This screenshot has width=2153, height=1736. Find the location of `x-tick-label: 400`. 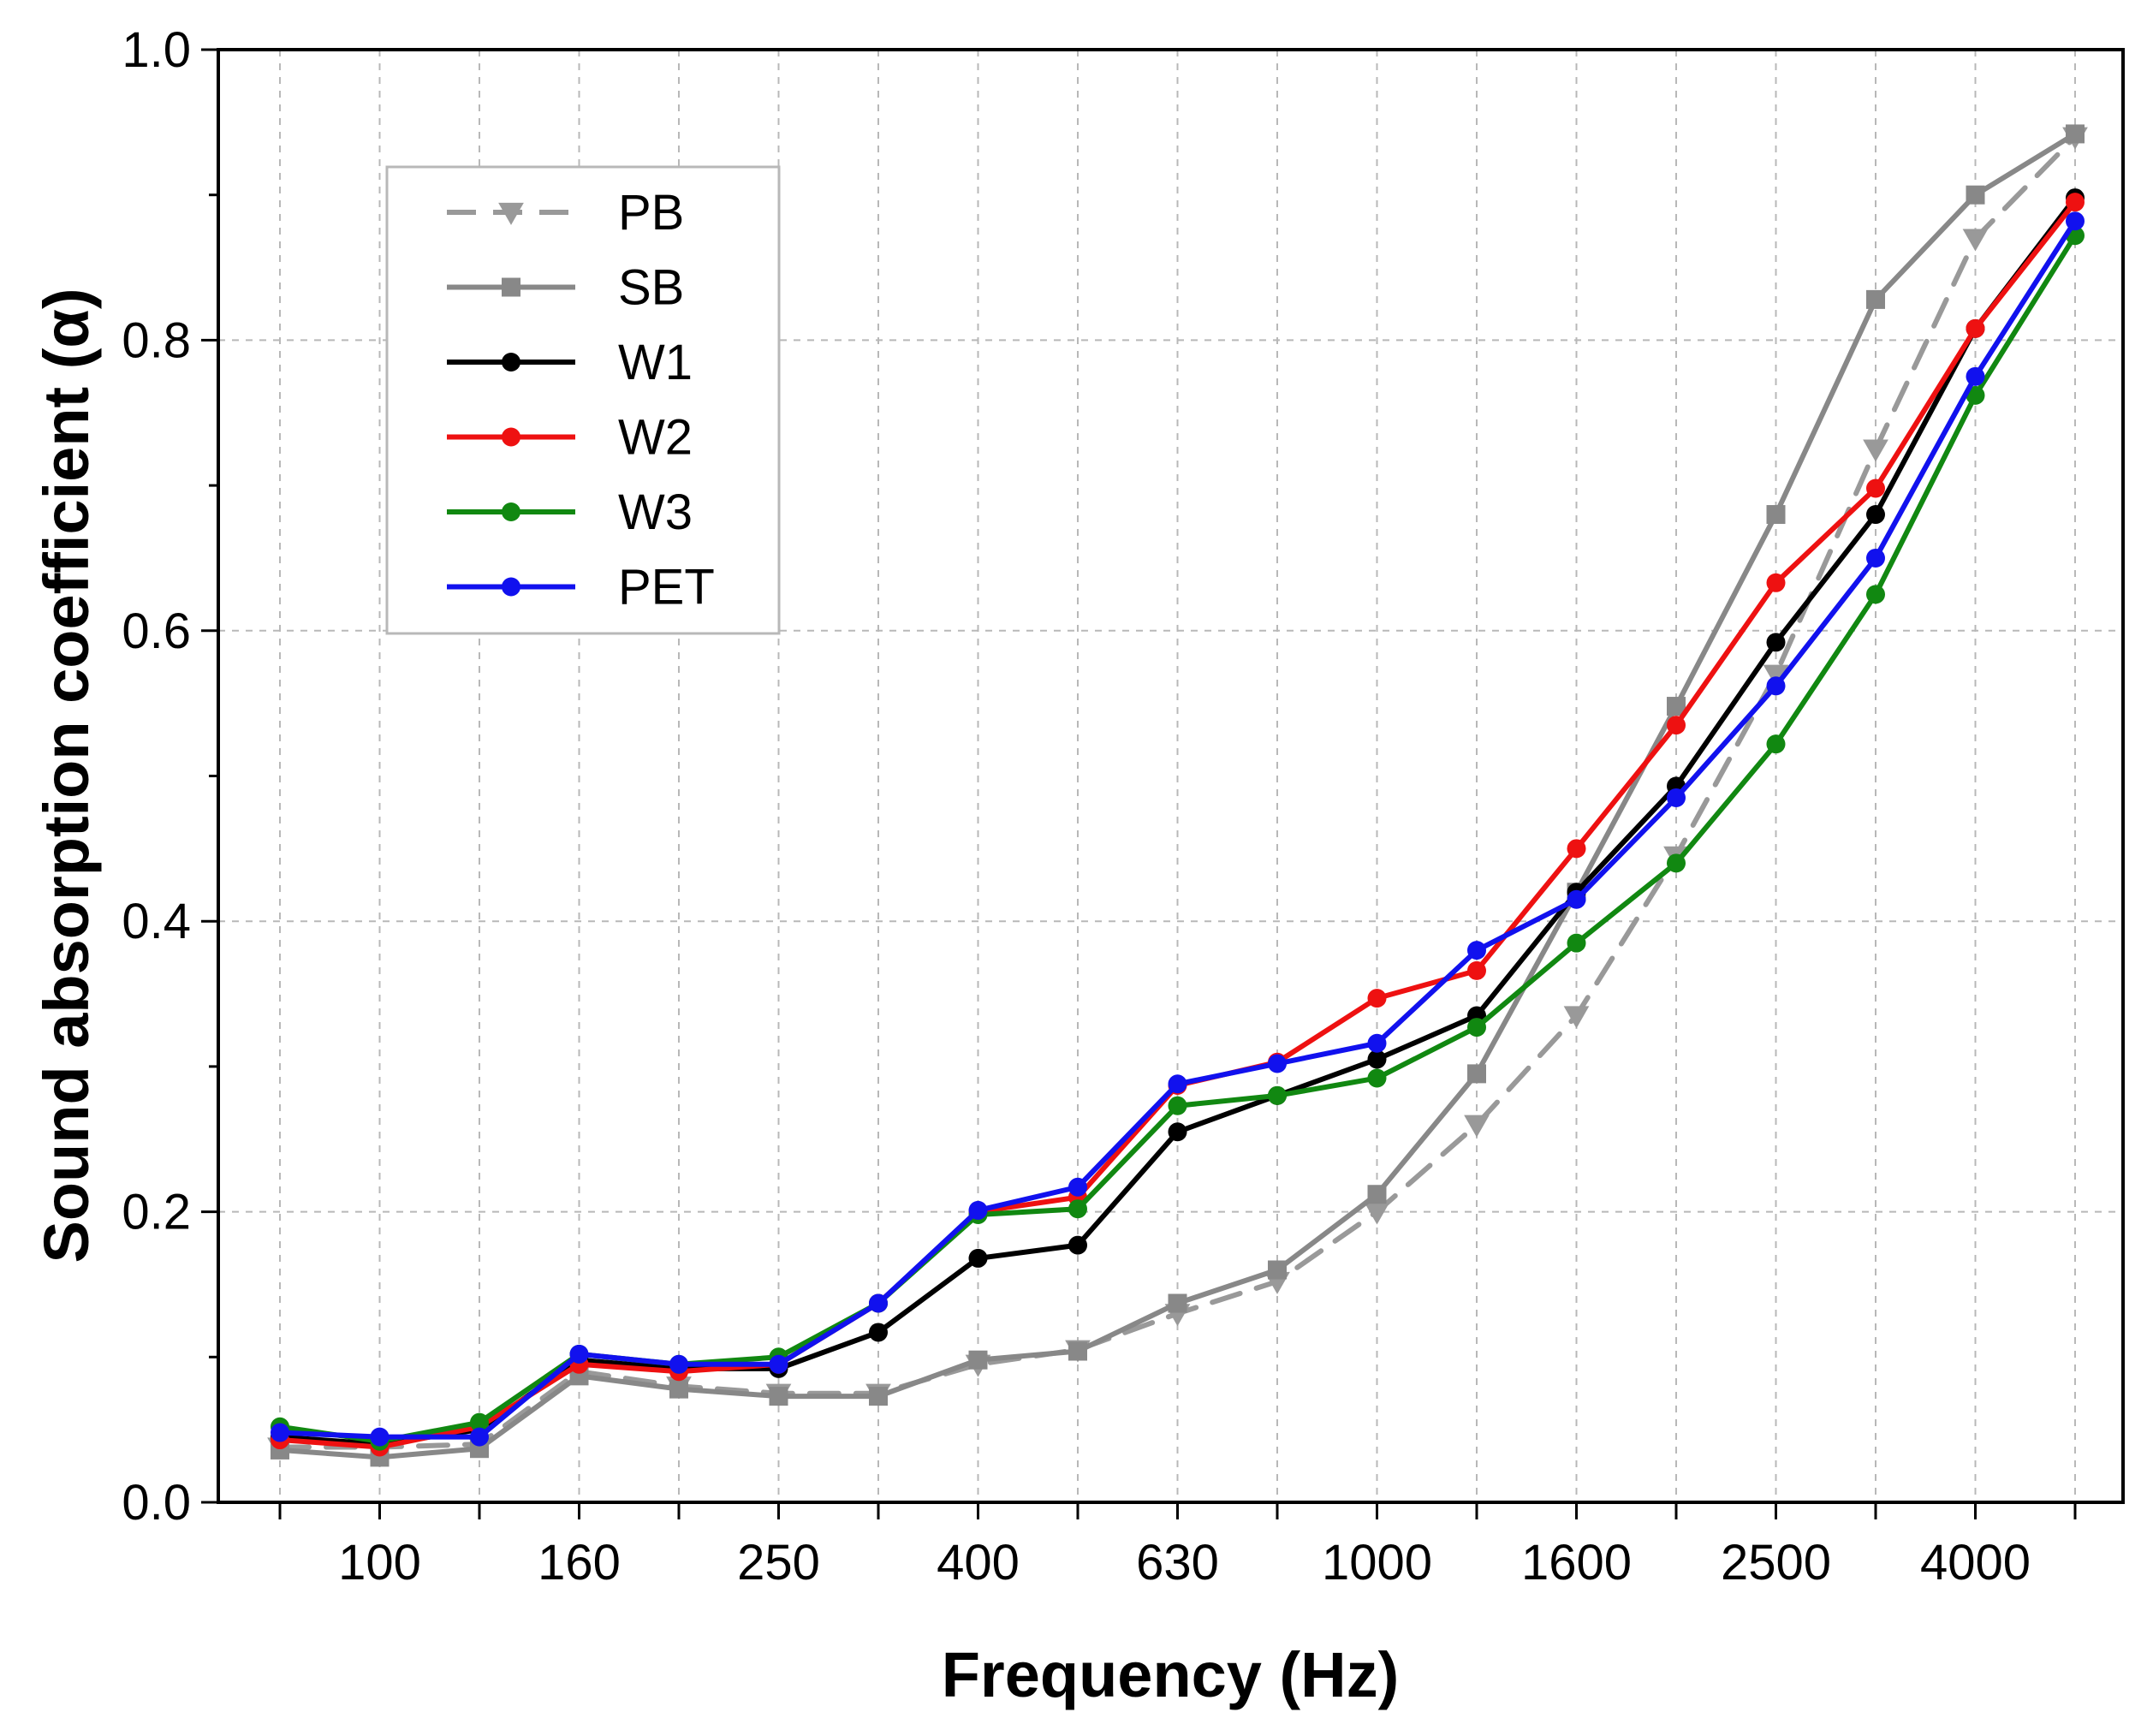

x-tick-label: 400 is located at coordinates (979, 1563).